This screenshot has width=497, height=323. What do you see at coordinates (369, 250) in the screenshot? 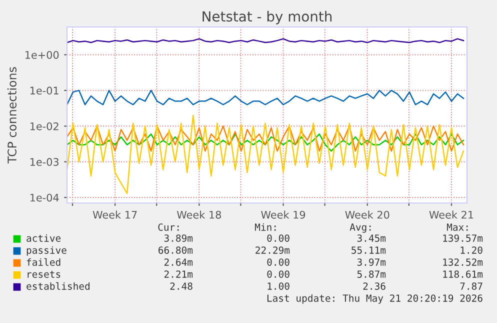
I see `text: 55.11m` at bounding box center [369, 250].